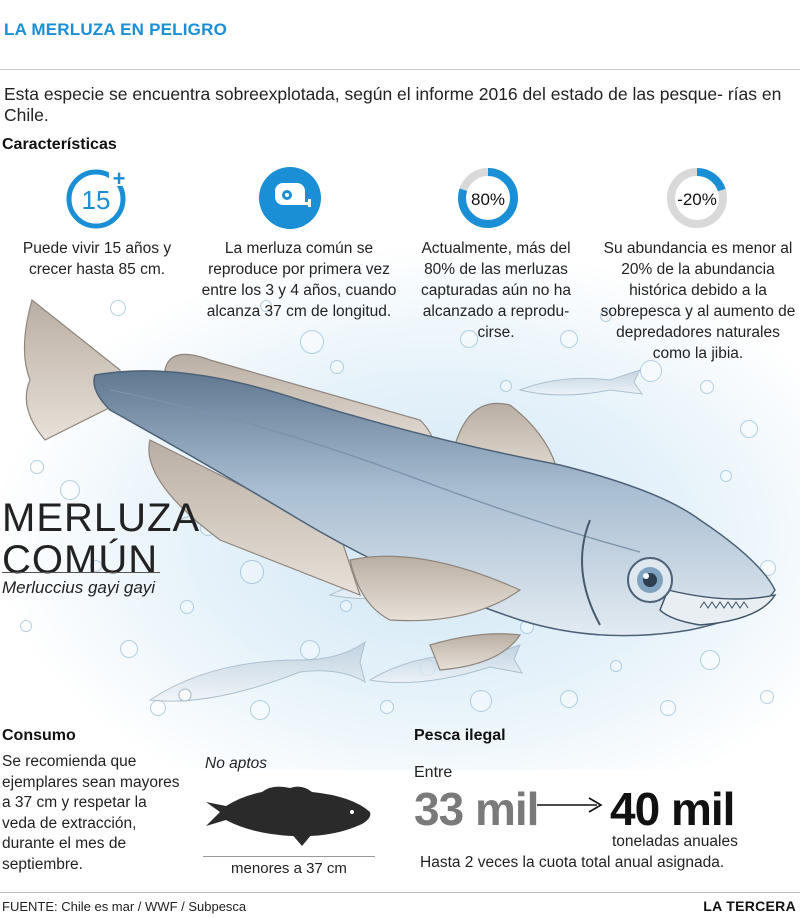 The height and width of the screenshot is (918, 800). Describe the element at coordinates (101, 518) in the screenshot. I see `species-name-line1: MERLUZA` at that location.